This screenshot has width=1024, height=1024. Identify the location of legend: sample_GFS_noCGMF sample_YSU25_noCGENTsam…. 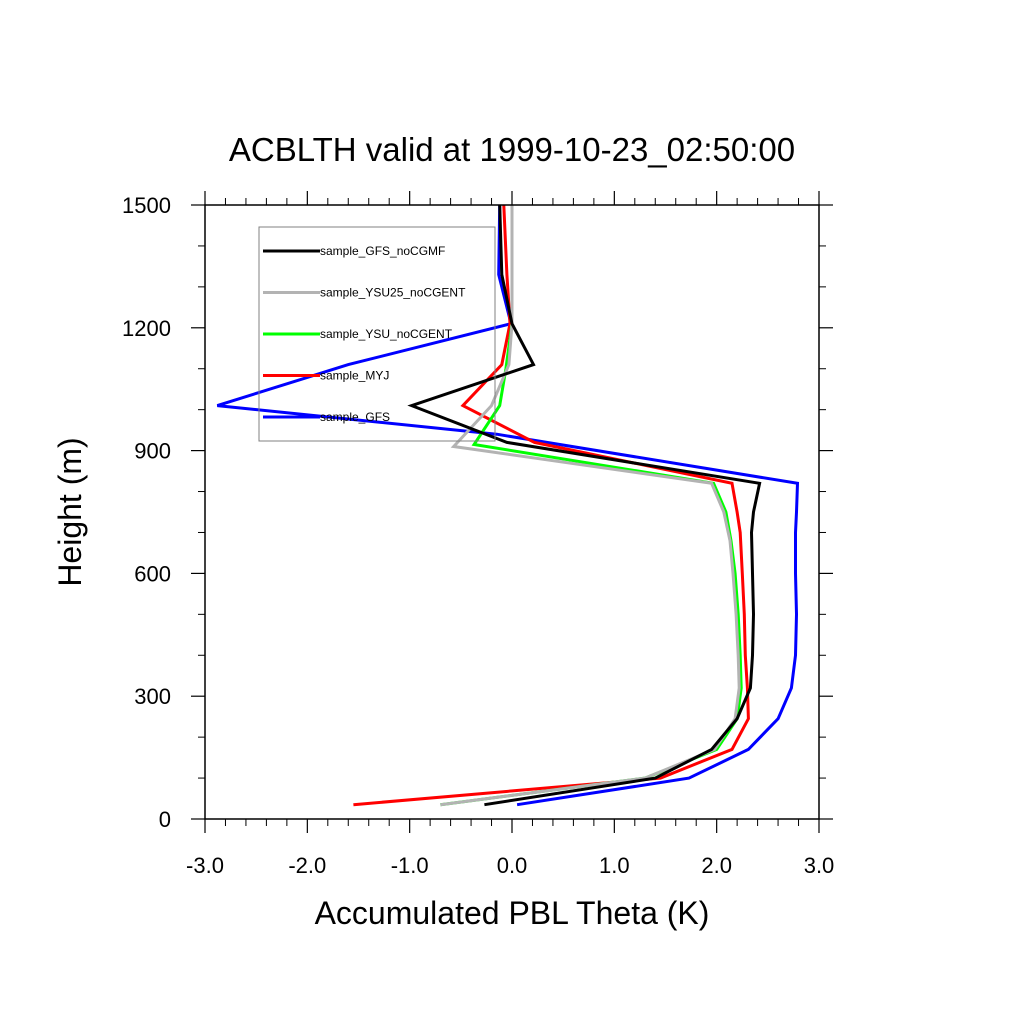
(377, 334).